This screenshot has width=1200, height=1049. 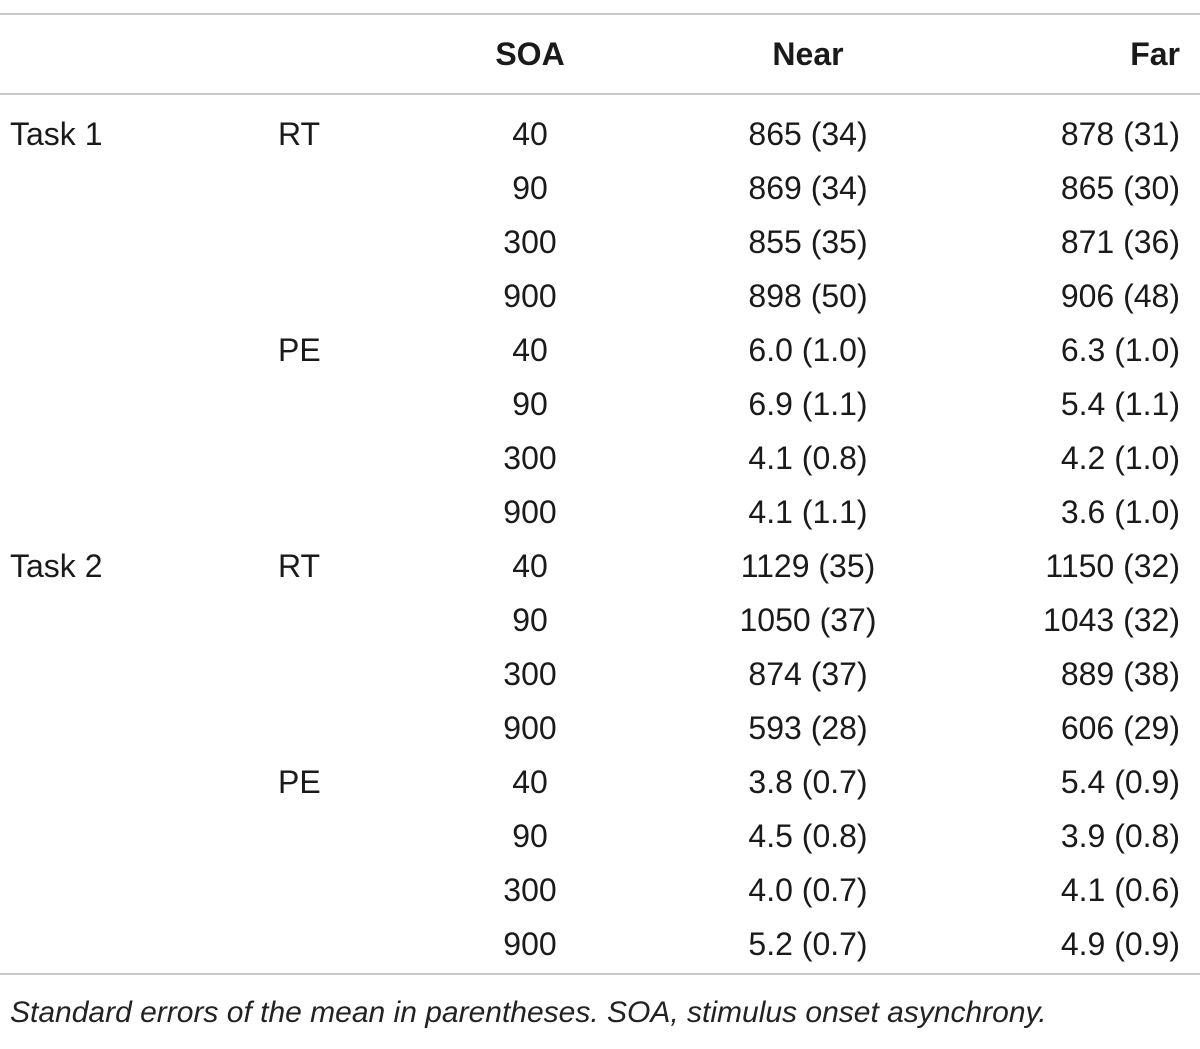 I want to click on cell-far: 5.4 (1.1), so click(x=1120, y=404).